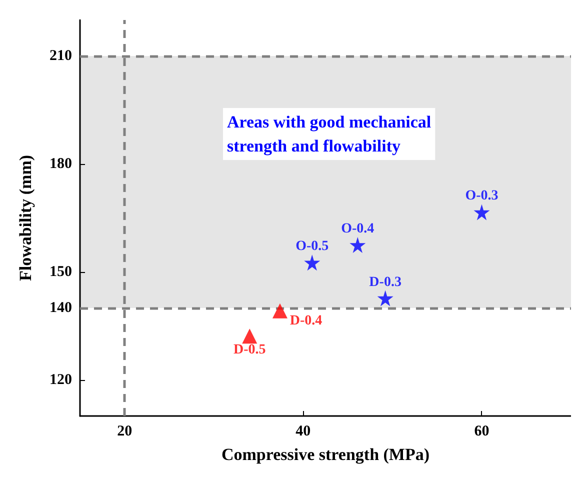 Image resolution: width=579 pixels, height=479 pixels. Describe the element at coordinates (124, 432) in the screenshot. I see `x-tick-label: 20` at that location.